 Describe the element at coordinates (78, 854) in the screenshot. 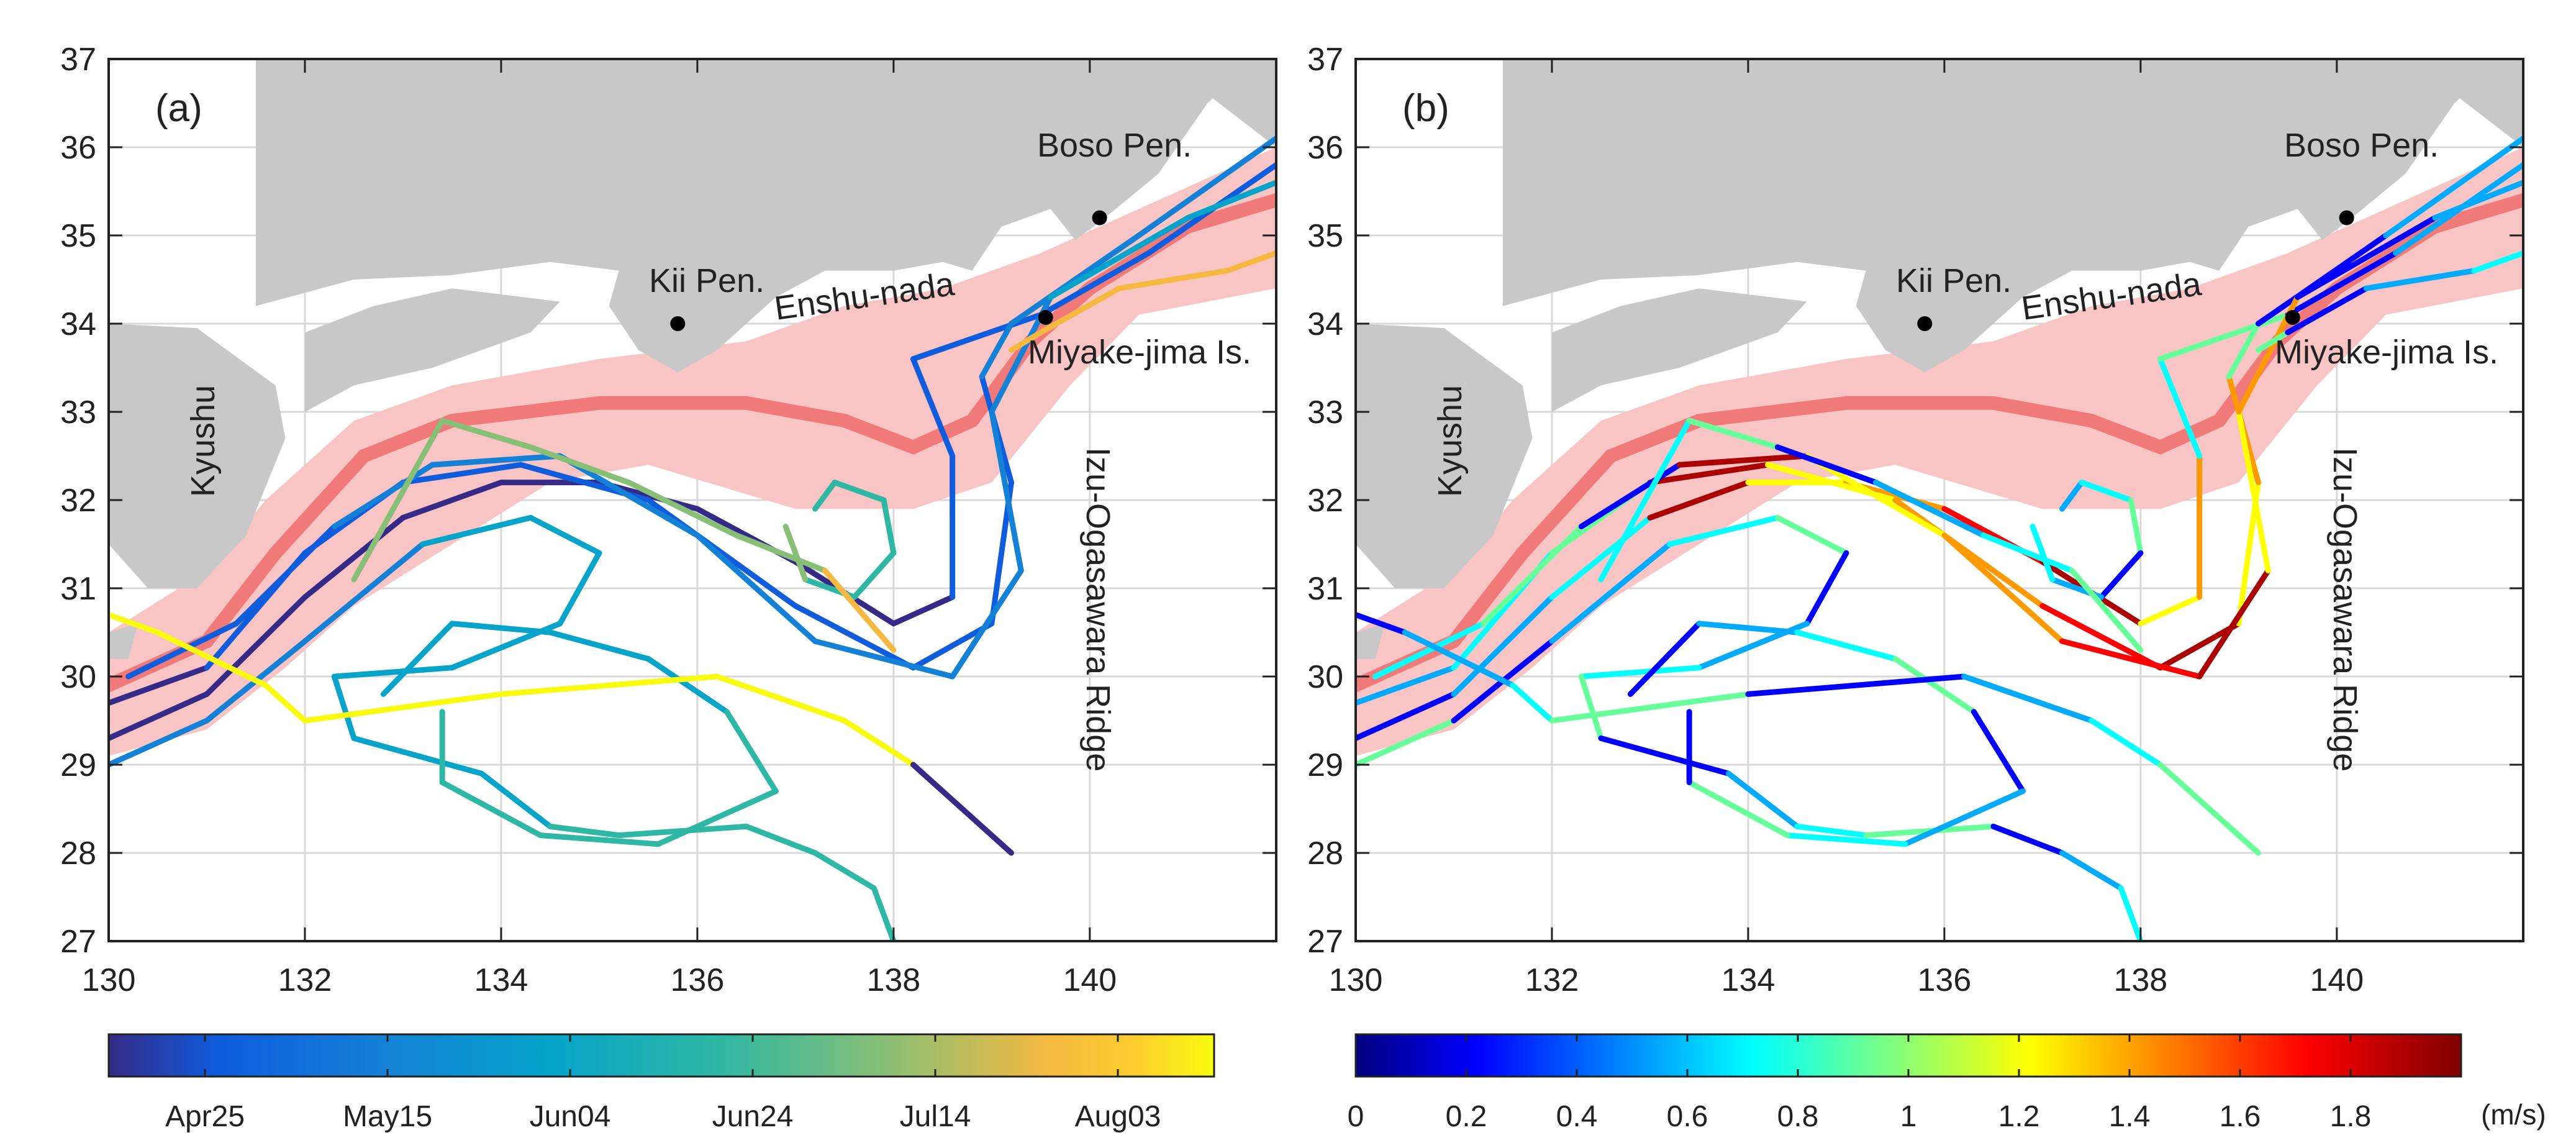

I see `y-tick-label: 28` at that location.